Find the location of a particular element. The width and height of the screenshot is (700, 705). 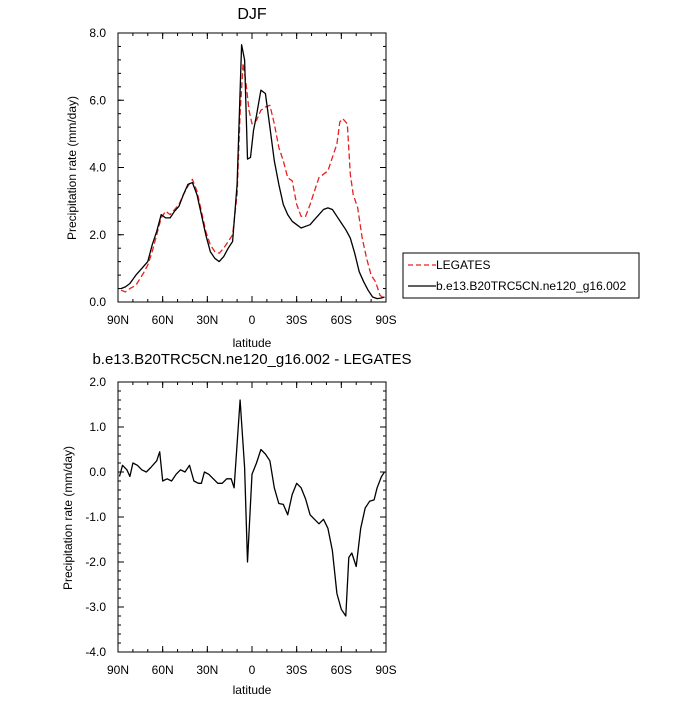

difference-series-line is located at coordinates (252, 508).